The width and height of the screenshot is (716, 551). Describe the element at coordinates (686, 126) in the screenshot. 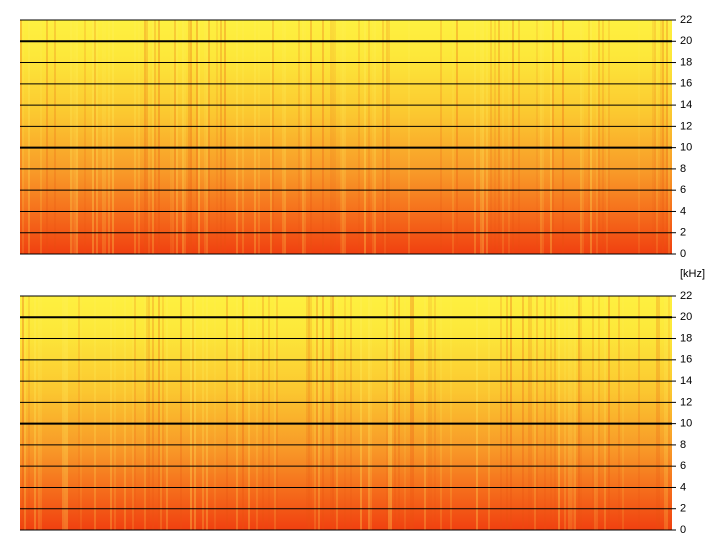

I see `y-tick-label: 12` at that location.